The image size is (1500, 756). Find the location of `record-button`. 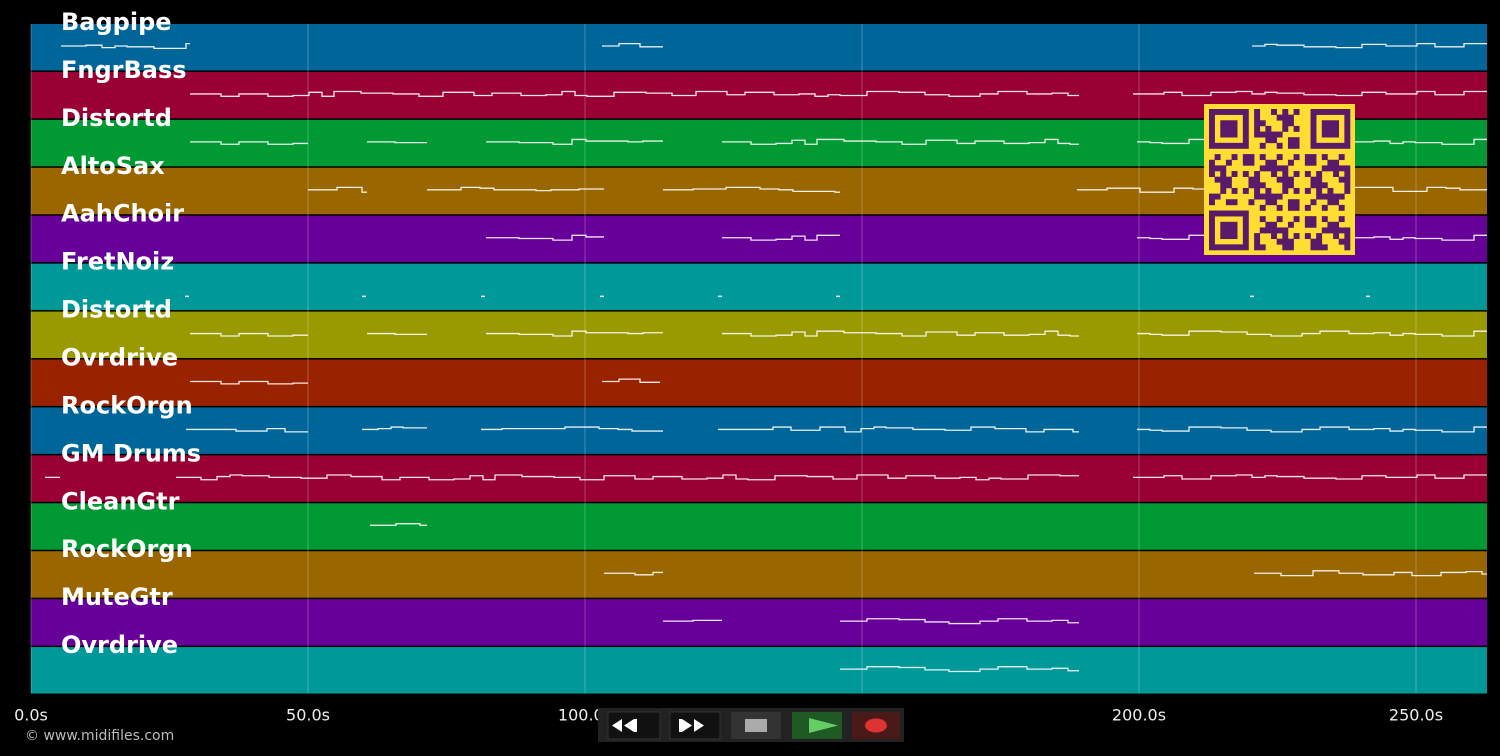

record-button is located at coordinates (876, 725).